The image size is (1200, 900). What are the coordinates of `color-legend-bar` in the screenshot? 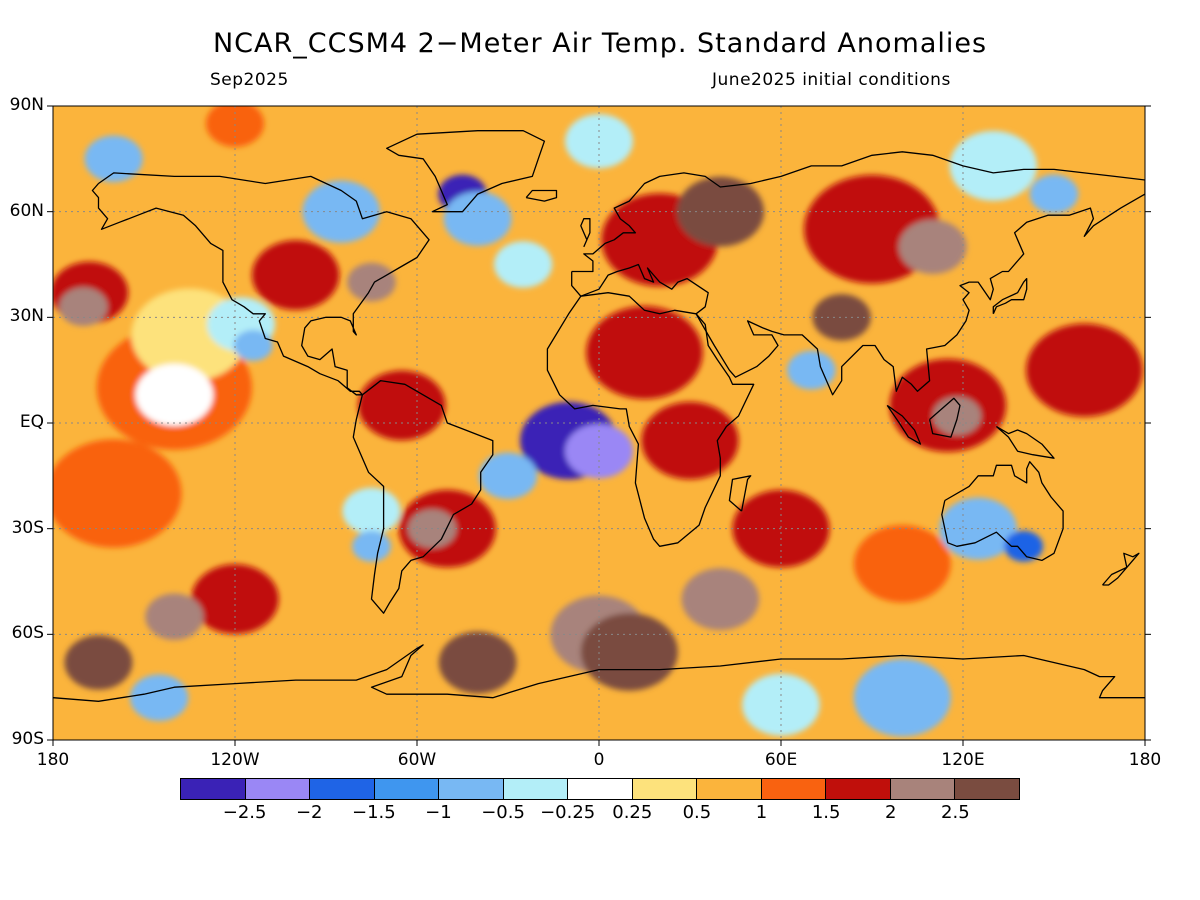 It's located at (600, 789).